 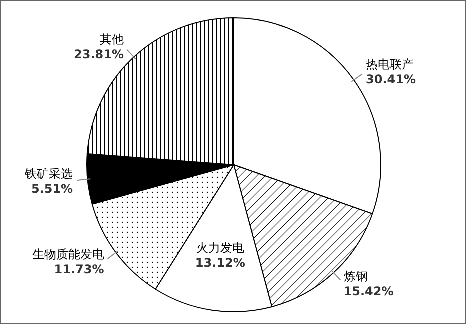 I want to click on slice-label: 炼钢, so click(x=356, y=277).